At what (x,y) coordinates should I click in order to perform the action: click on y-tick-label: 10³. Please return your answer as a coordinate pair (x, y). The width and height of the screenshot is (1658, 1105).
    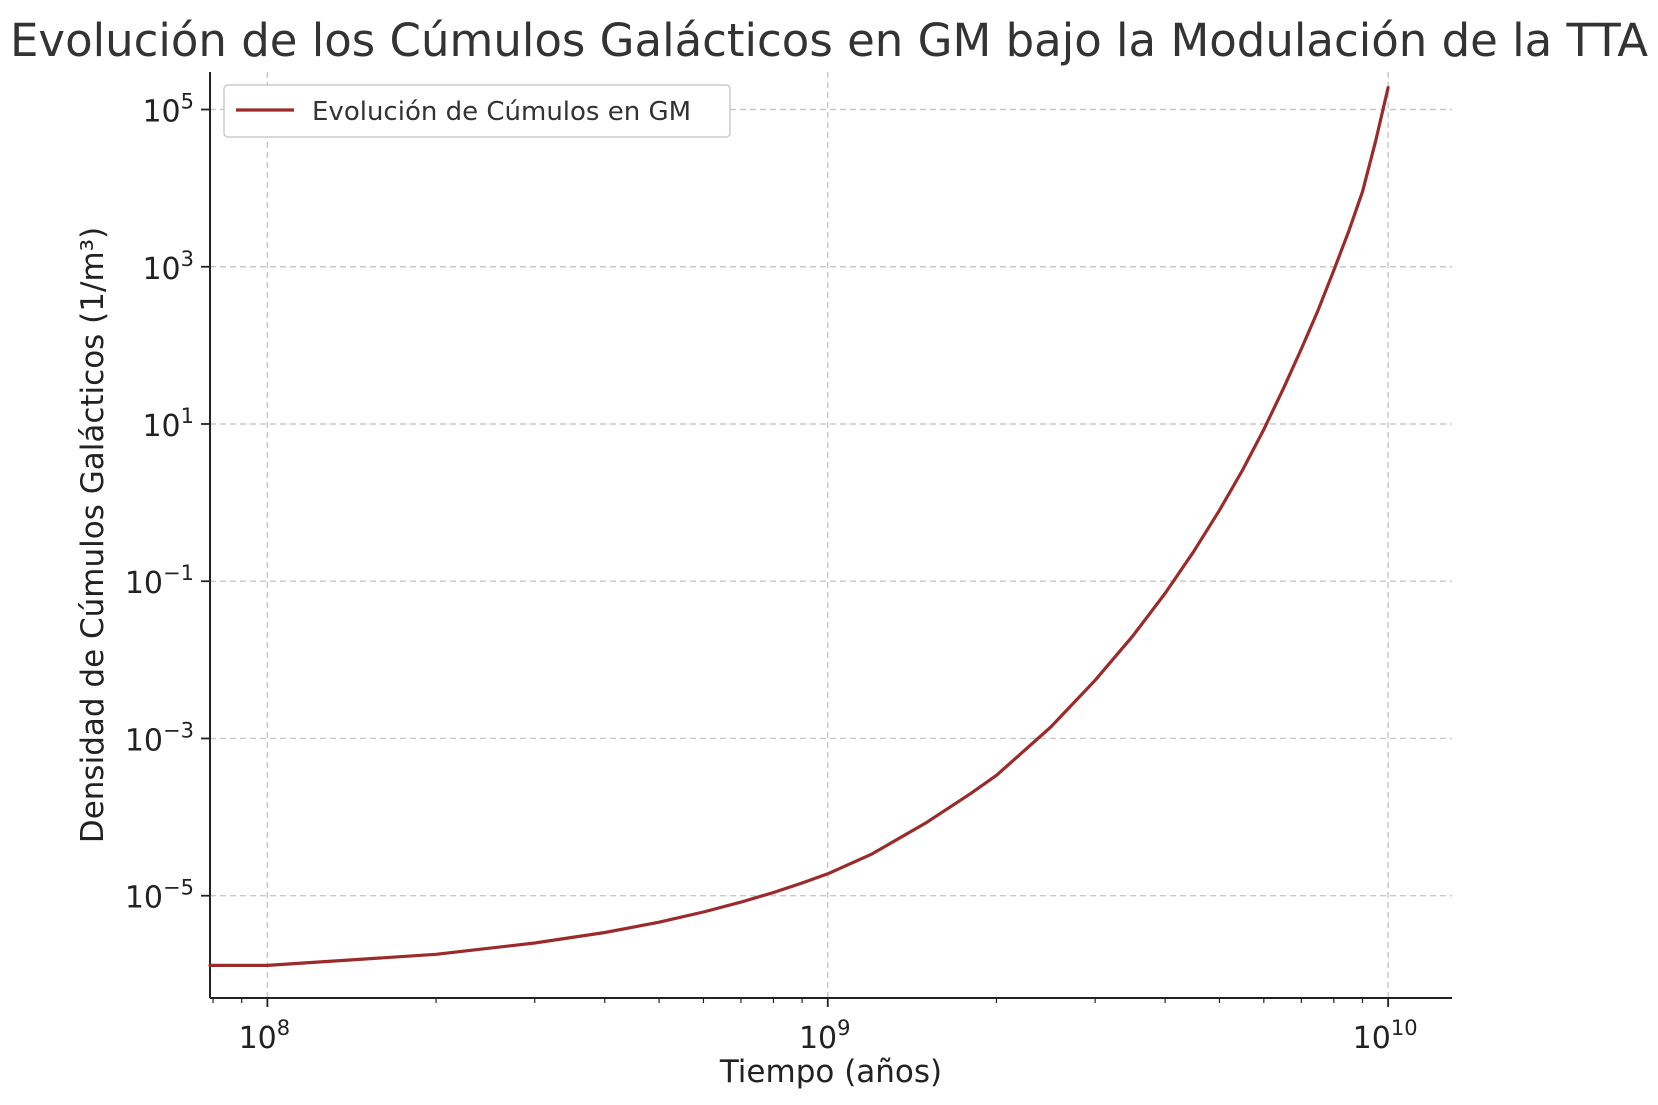
    Looking at the image, I should click on (168, 267).